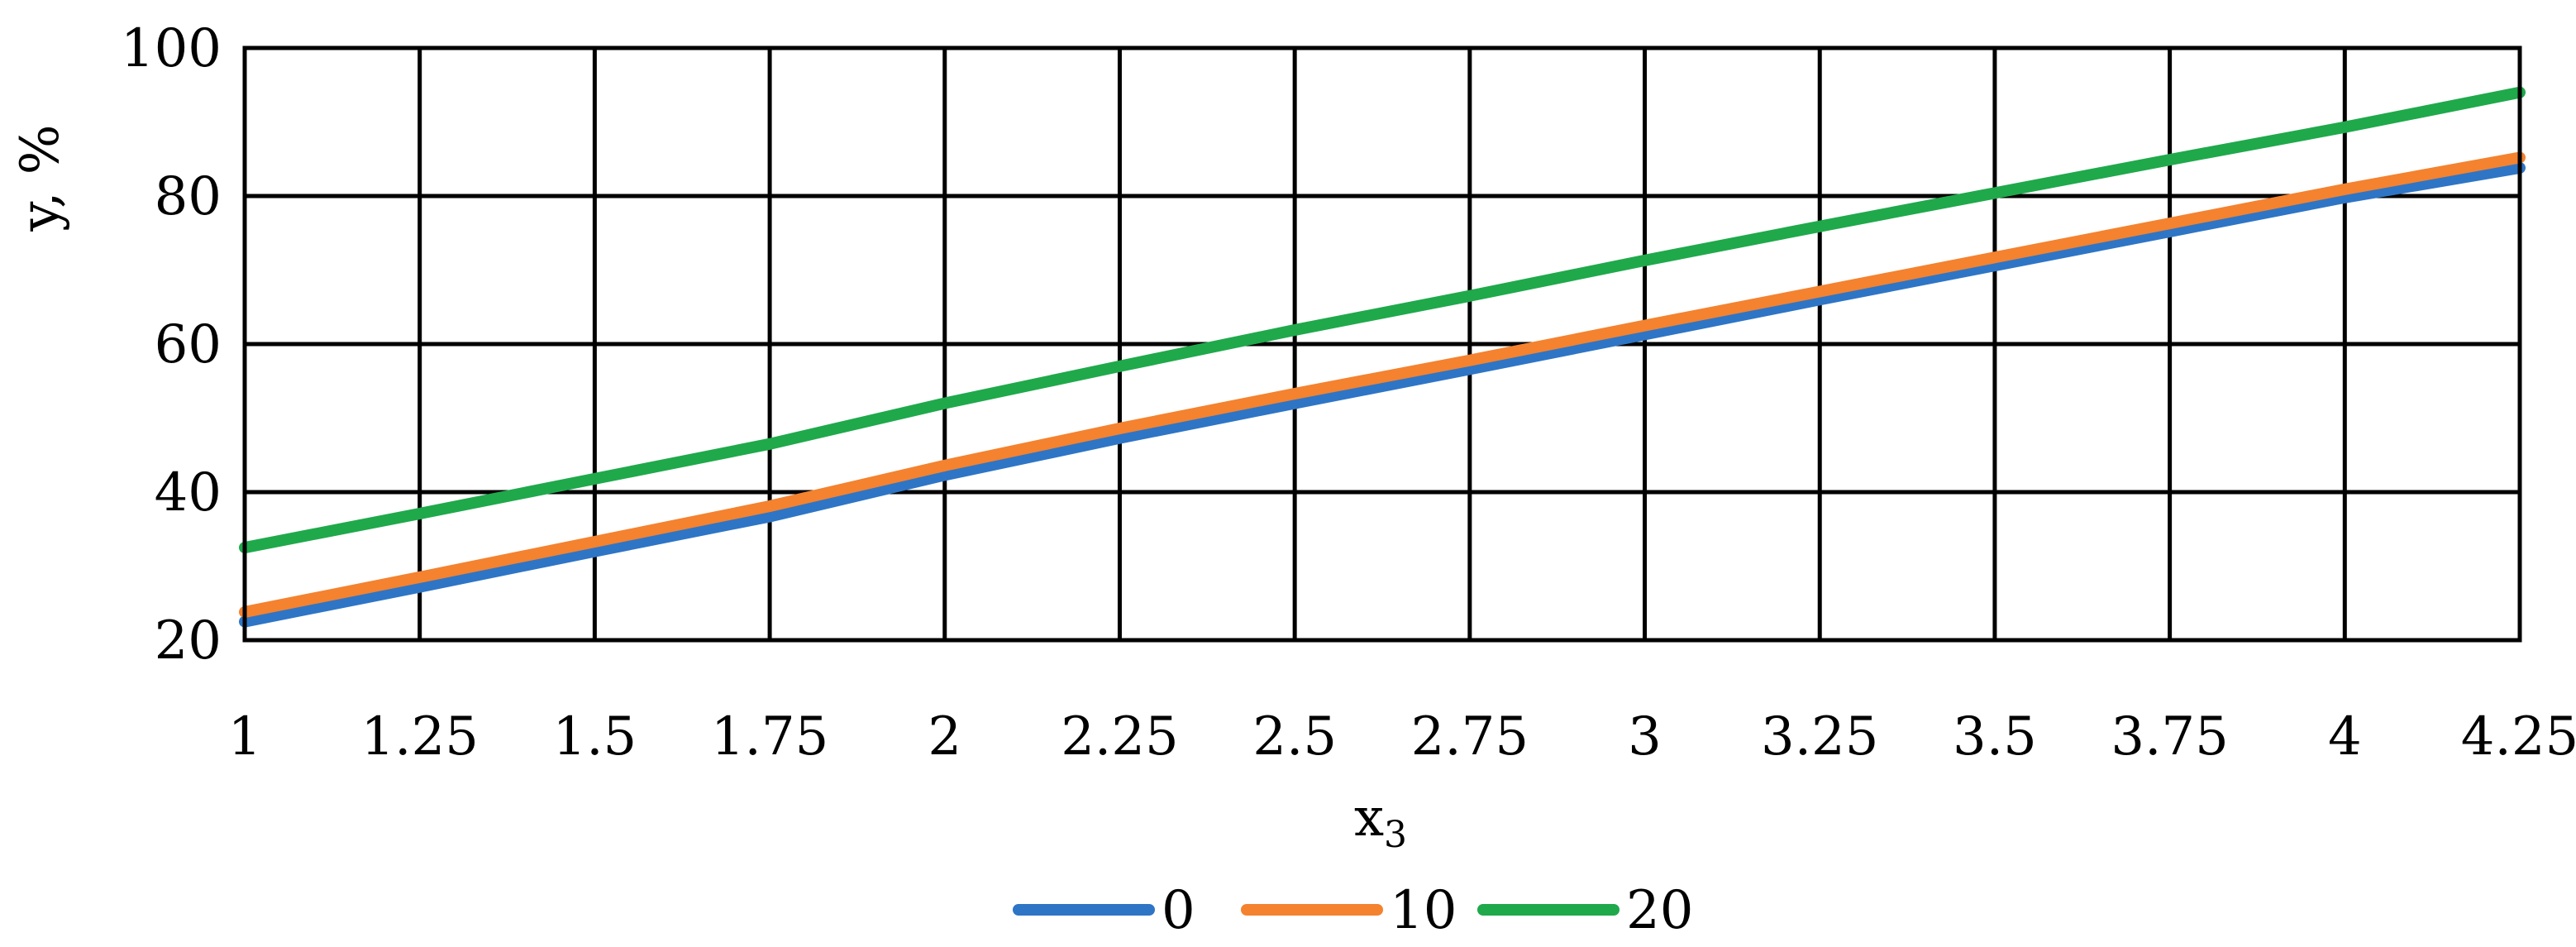 The image size is (2576, 947). I want to click on x-axis-title-subscript: 3, so click(1395, 835).